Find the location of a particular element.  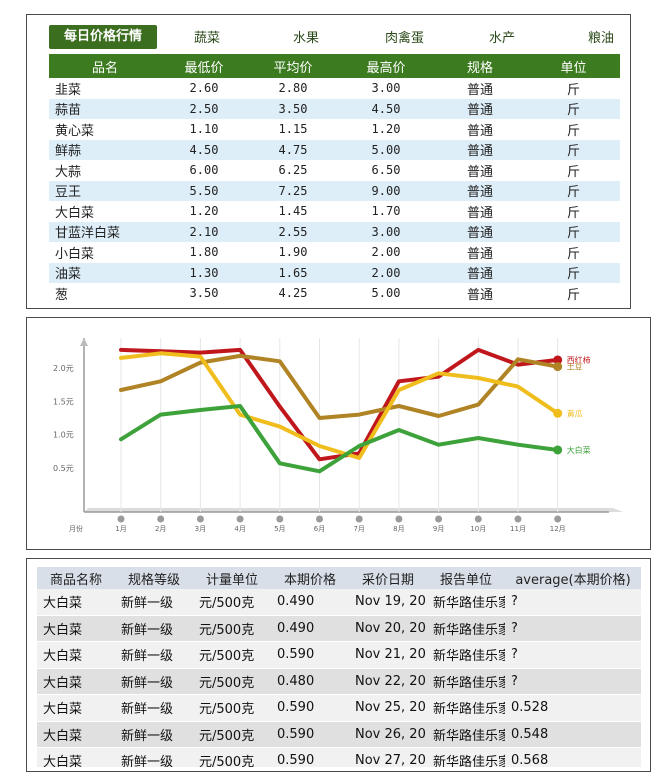

x-axis-base is located at coordinates (353, 510).